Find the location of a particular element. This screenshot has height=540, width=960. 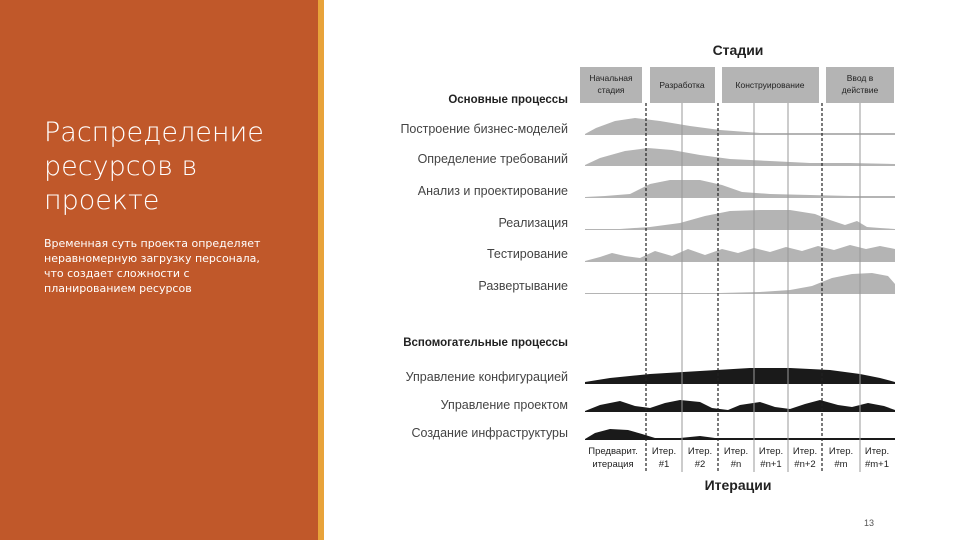

stage-header-construction is located at coordinates (770, 85).